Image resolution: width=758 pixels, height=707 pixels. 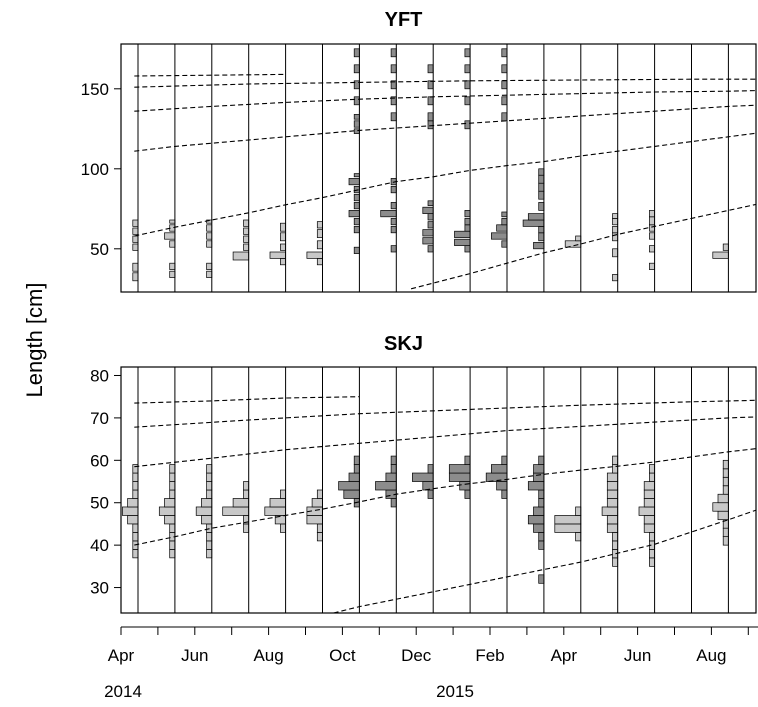 I want to click on y-tick-label: 60, so click(x=99, y=460).